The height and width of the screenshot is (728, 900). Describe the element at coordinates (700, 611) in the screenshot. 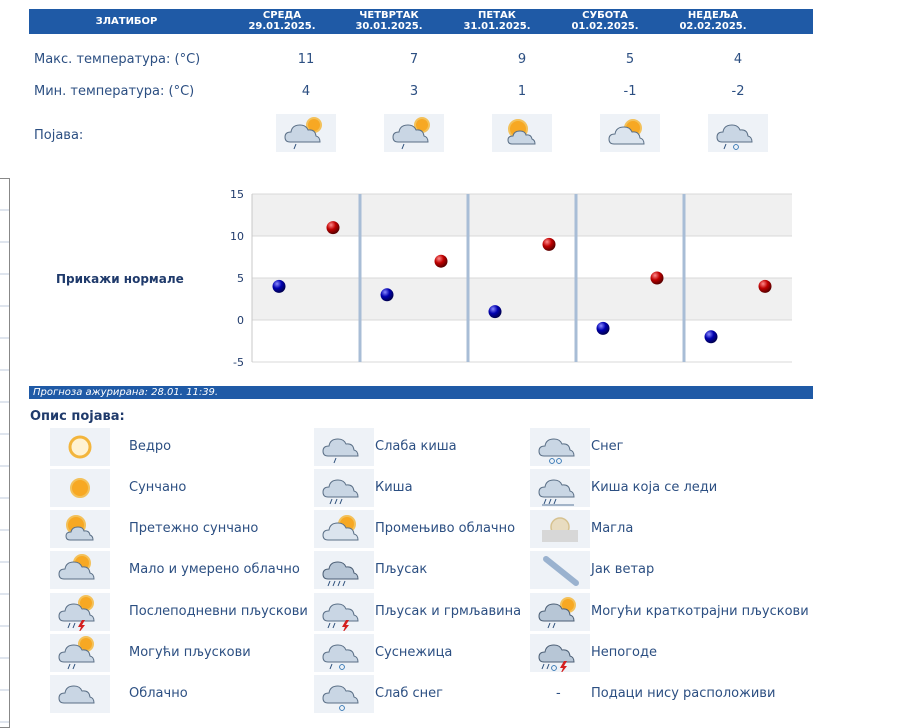

I see `legend-label: Могући краткотрајни пљускови` at that location.